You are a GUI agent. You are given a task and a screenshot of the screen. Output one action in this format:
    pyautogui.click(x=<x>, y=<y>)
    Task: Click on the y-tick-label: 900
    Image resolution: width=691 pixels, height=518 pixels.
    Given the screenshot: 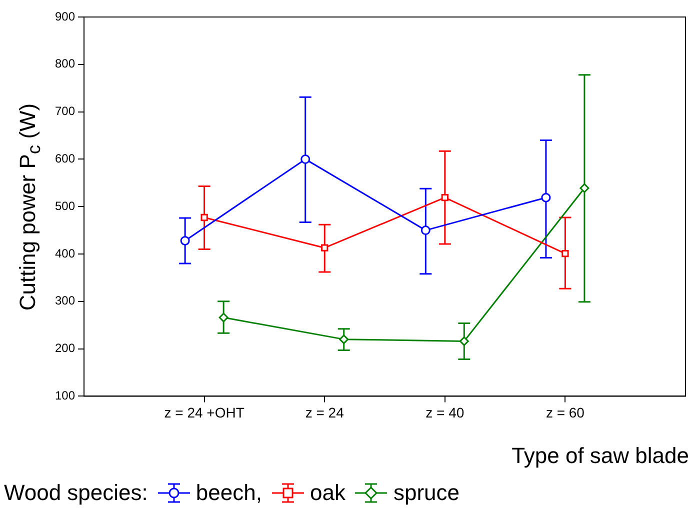 What is the action you would take?
    pyautogui.click(x=65, y=16)
    